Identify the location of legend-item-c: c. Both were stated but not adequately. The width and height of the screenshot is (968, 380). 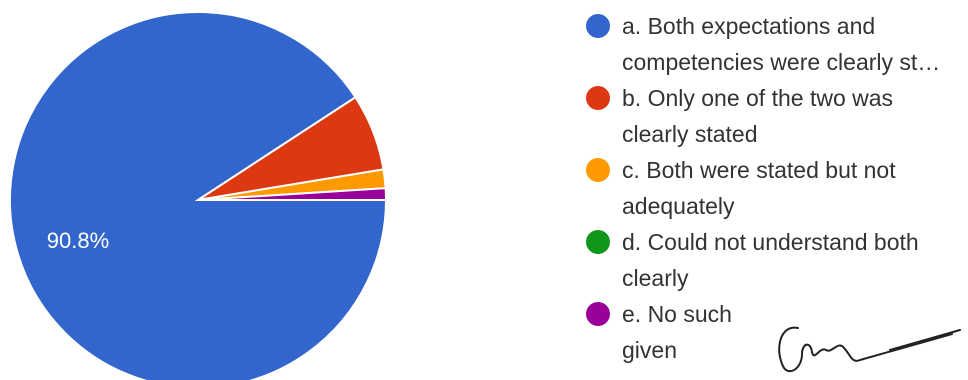
(776, 188).